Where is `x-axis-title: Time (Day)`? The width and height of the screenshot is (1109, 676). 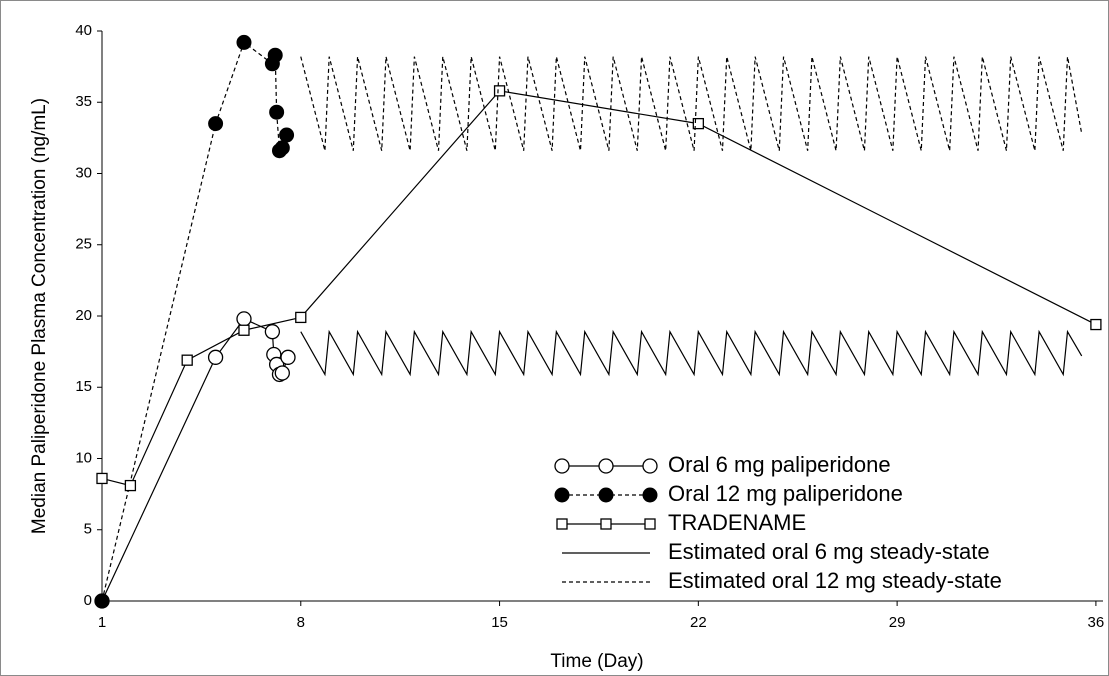
x-axis-title: Time (Day) is located at coordinates (596, 661).